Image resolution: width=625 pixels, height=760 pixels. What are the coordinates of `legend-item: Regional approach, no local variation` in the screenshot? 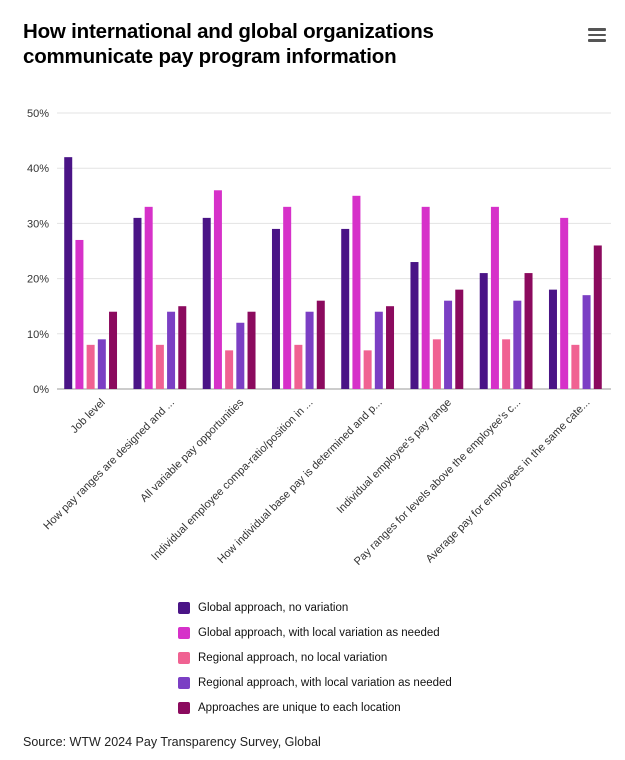 It's located at (315, 658).